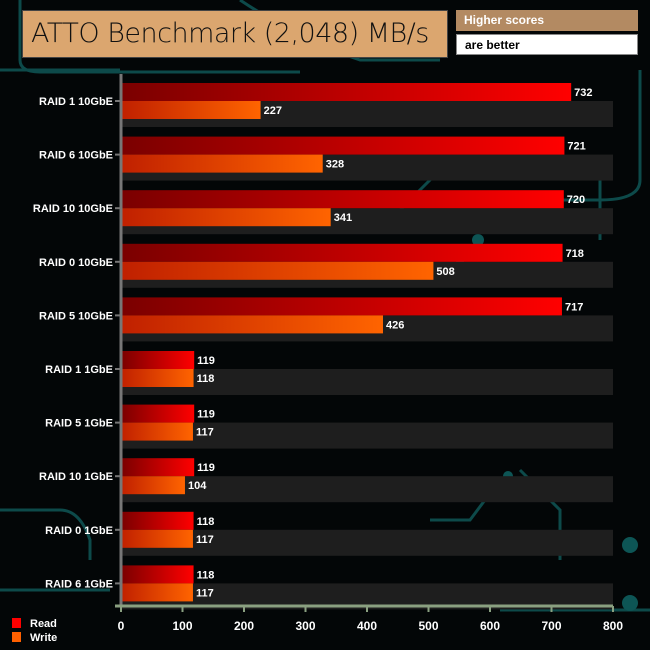  Describe the element at coordinates (230, 33) in the screenshot. I see `chart-title: ATTO Benchmark (2,048) MB/s` at that location.